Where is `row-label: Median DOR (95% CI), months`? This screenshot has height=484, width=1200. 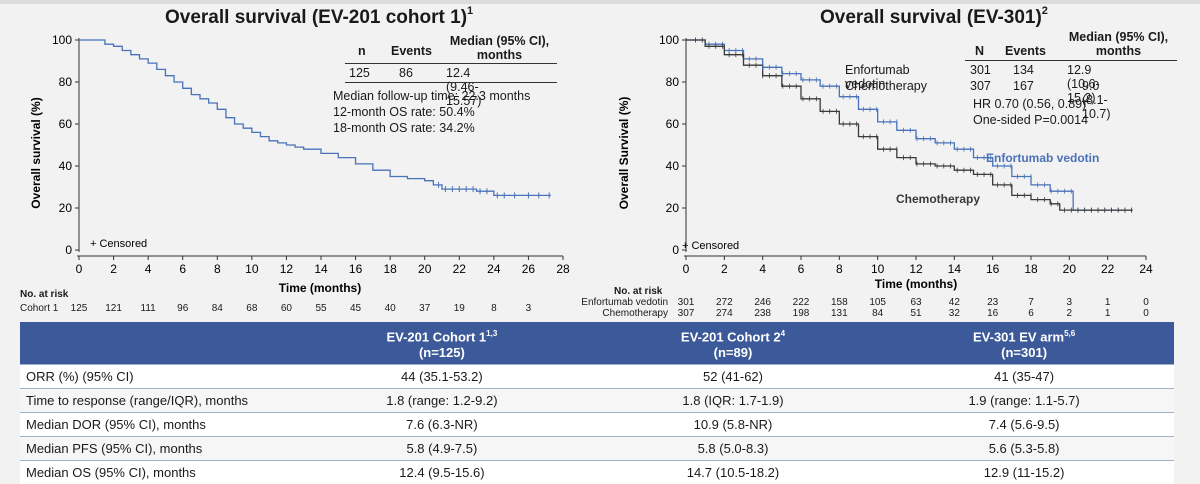 row-label: Median DOR (95% CI), months is located at coordinates (156, 425).